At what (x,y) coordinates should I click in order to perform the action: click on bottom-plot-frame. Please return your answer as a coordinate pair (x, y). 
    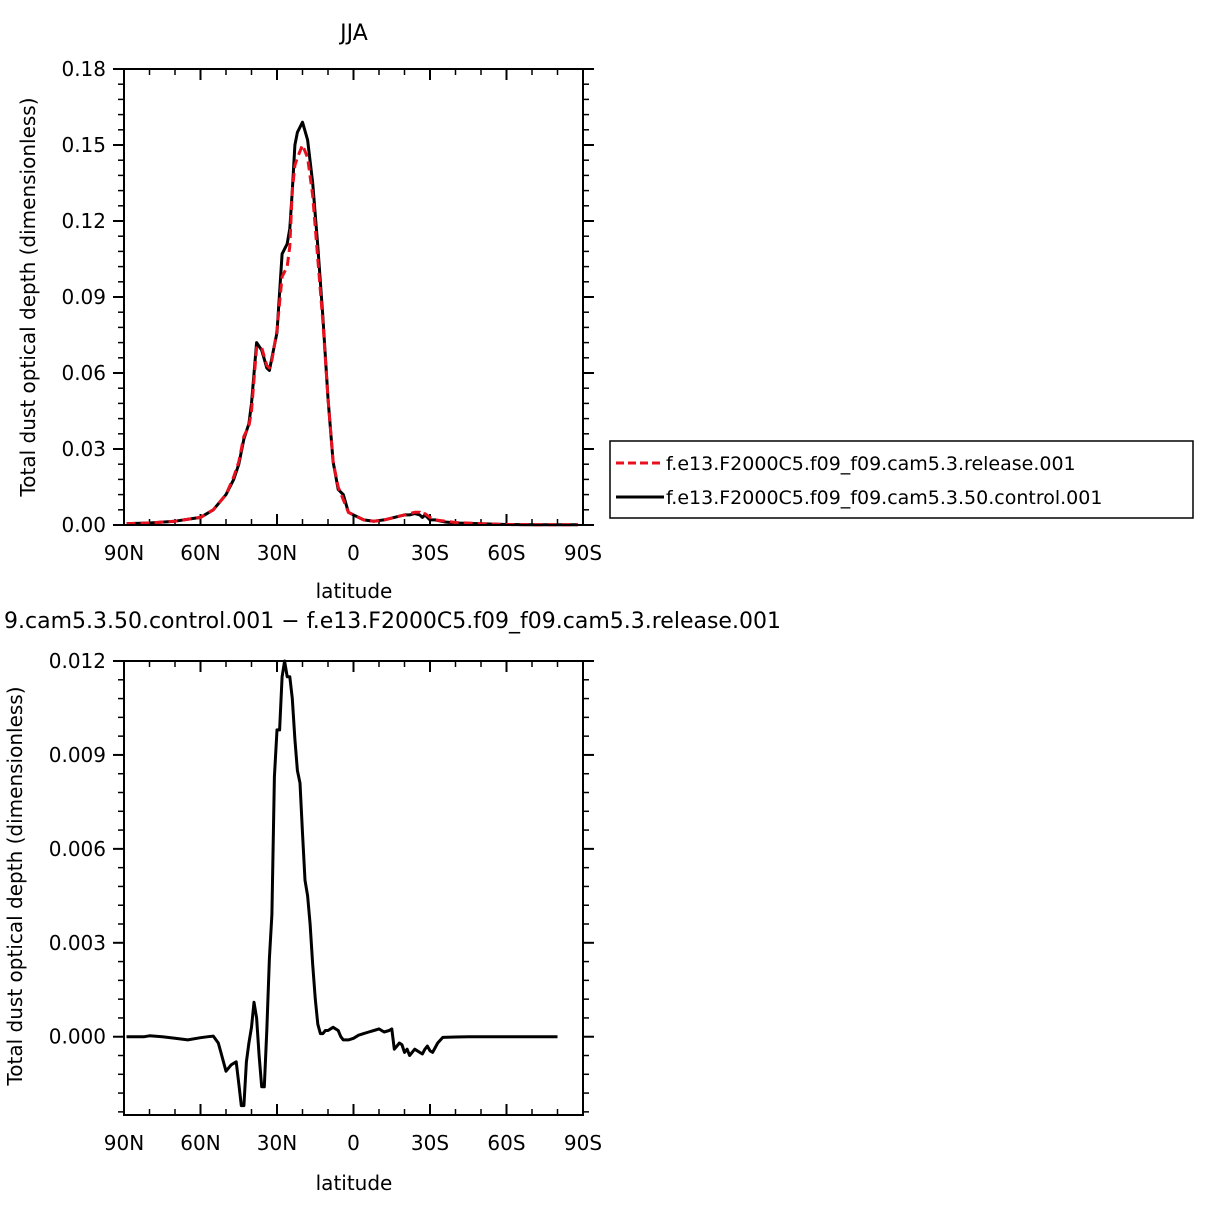
    Looking at the image, I should click on (353, 888).